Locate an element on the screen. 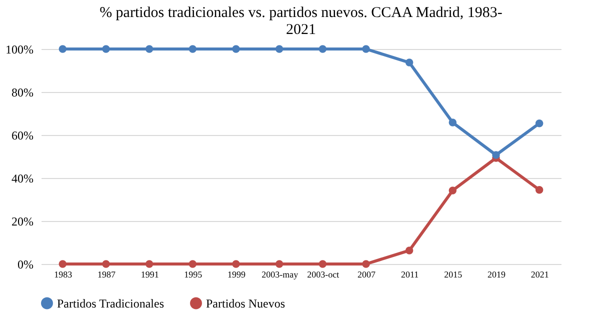 The width and height of the screenshot is (600, 325). y-tick-label: 60% is located at coordinates (23, 135).